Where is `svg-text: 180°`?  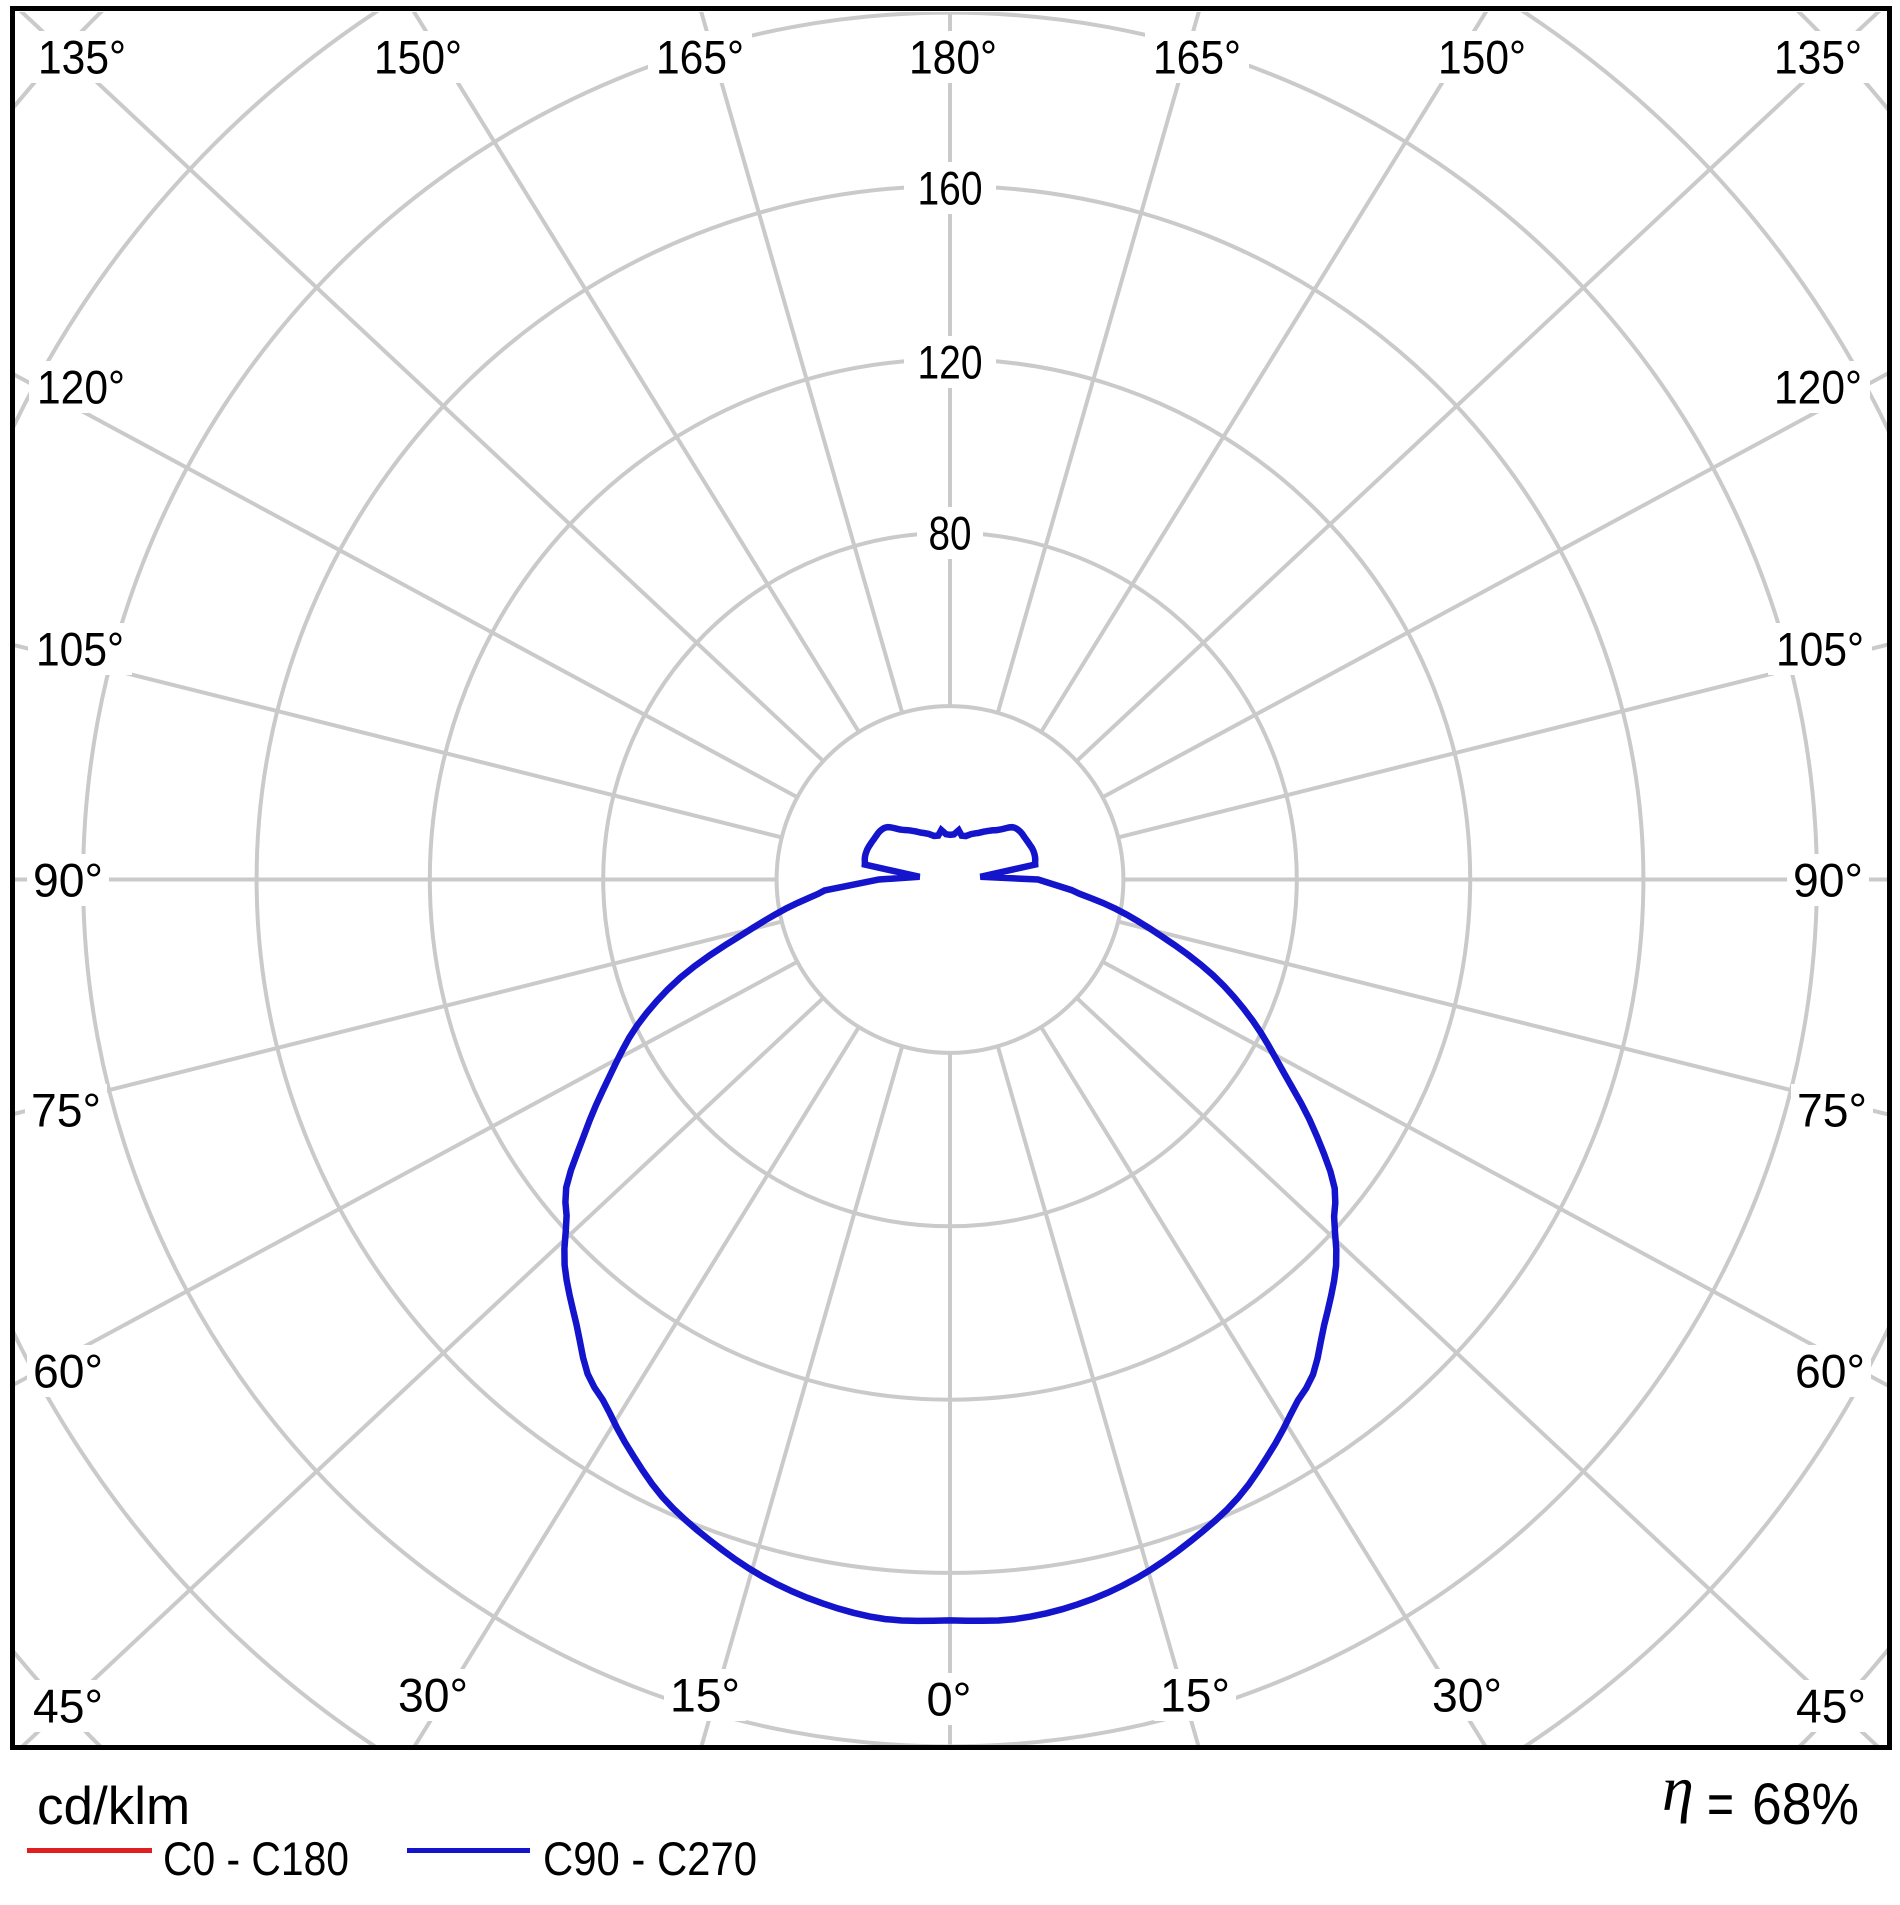
svg-text: 180° is located at coordinates (953, 57).